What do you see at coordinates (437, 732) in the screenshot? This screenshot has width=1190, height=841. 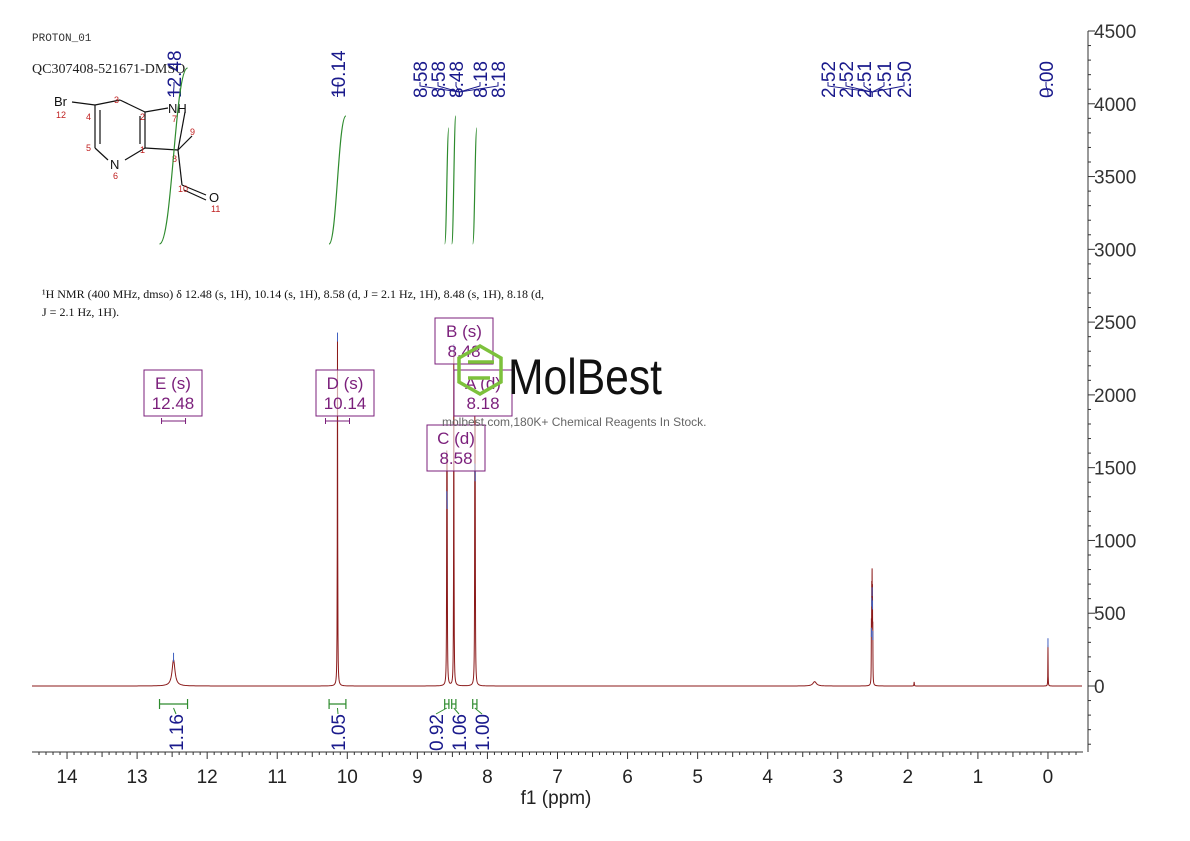 I see `integral-value: 0.92` at bounding box center [437, 732].